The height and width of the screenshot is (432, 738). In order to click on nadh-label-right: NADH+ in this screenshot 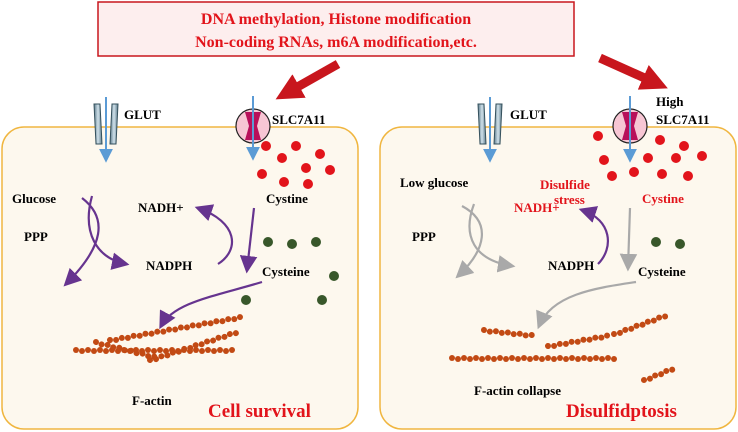, I will do `click(537, 207)`.